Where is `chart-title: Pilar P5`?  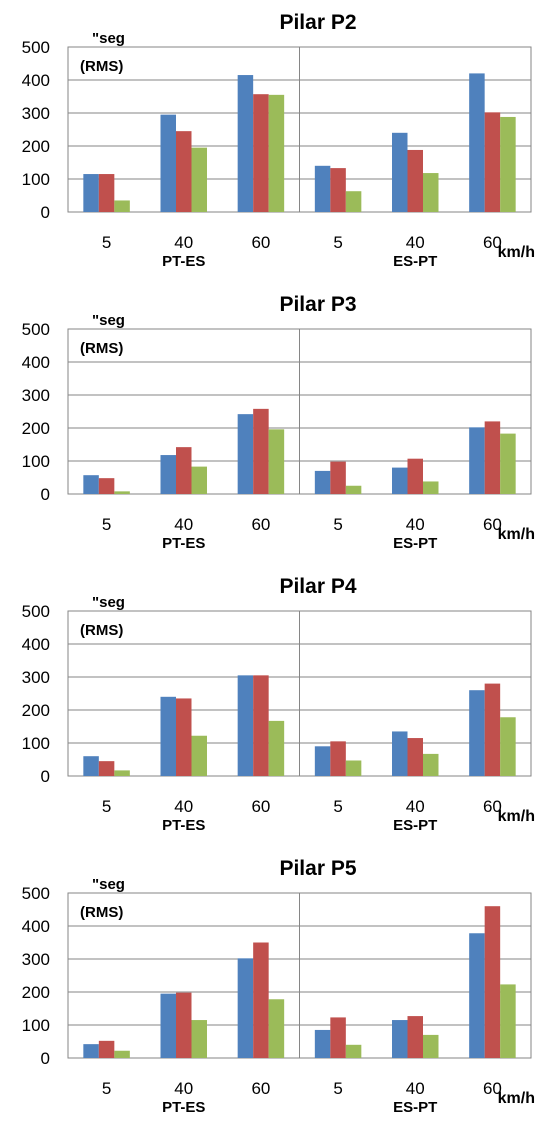 chart-title: Pilar P5 is located at coordinates (317, 868).